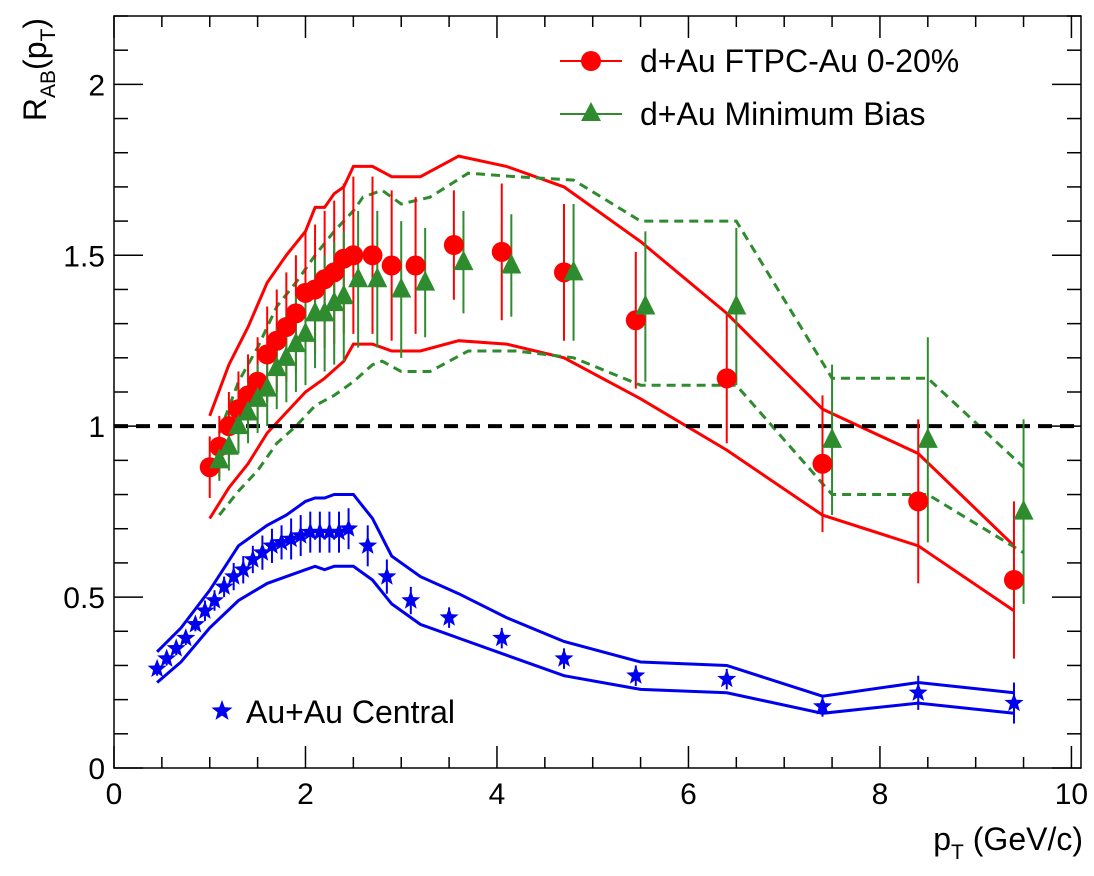 This screenshot has height=876, width=1094. What do you see at coordinates (591, 111) in the screenshot?
I see `legend-marker-minbias` at bounding box center [591, 111].